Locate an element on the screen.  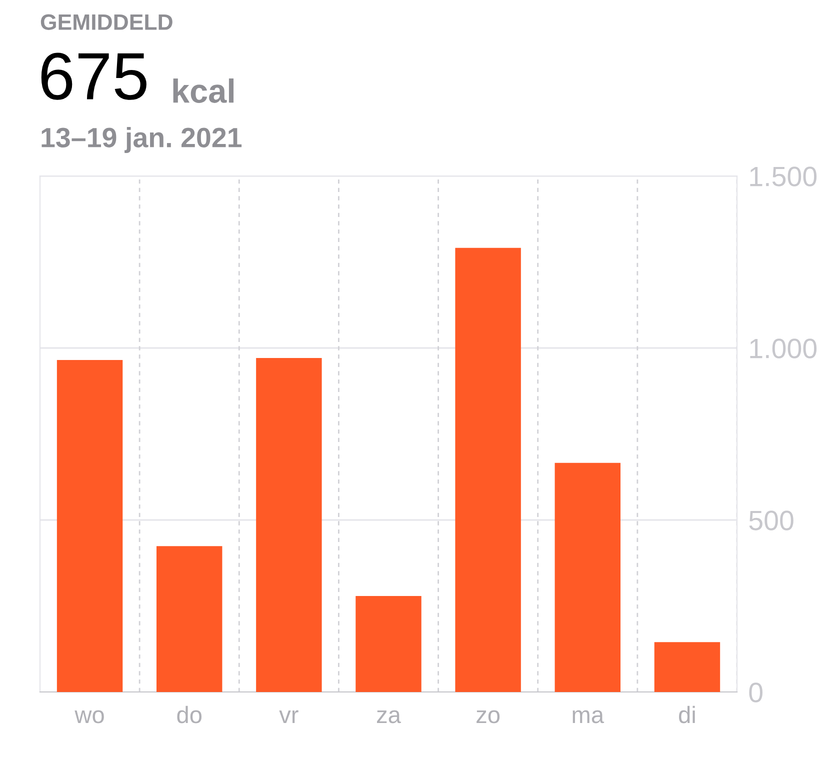
y-tick-label: 0 is located at coordinates (755, 692).